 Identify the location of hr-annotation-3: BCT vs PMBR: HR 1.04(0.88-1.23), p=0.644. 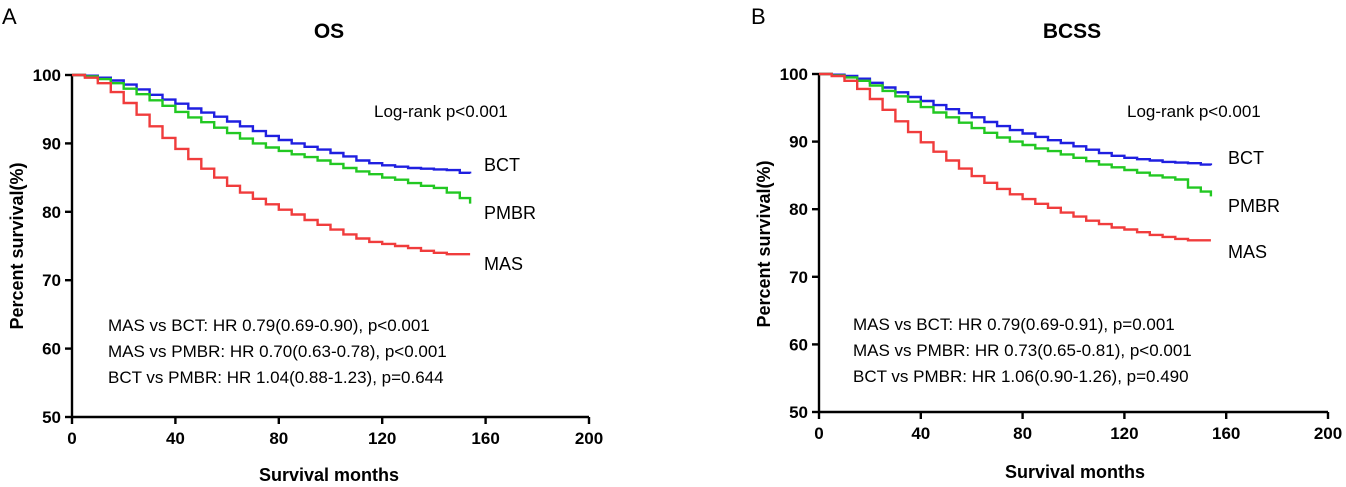
(276, 377).